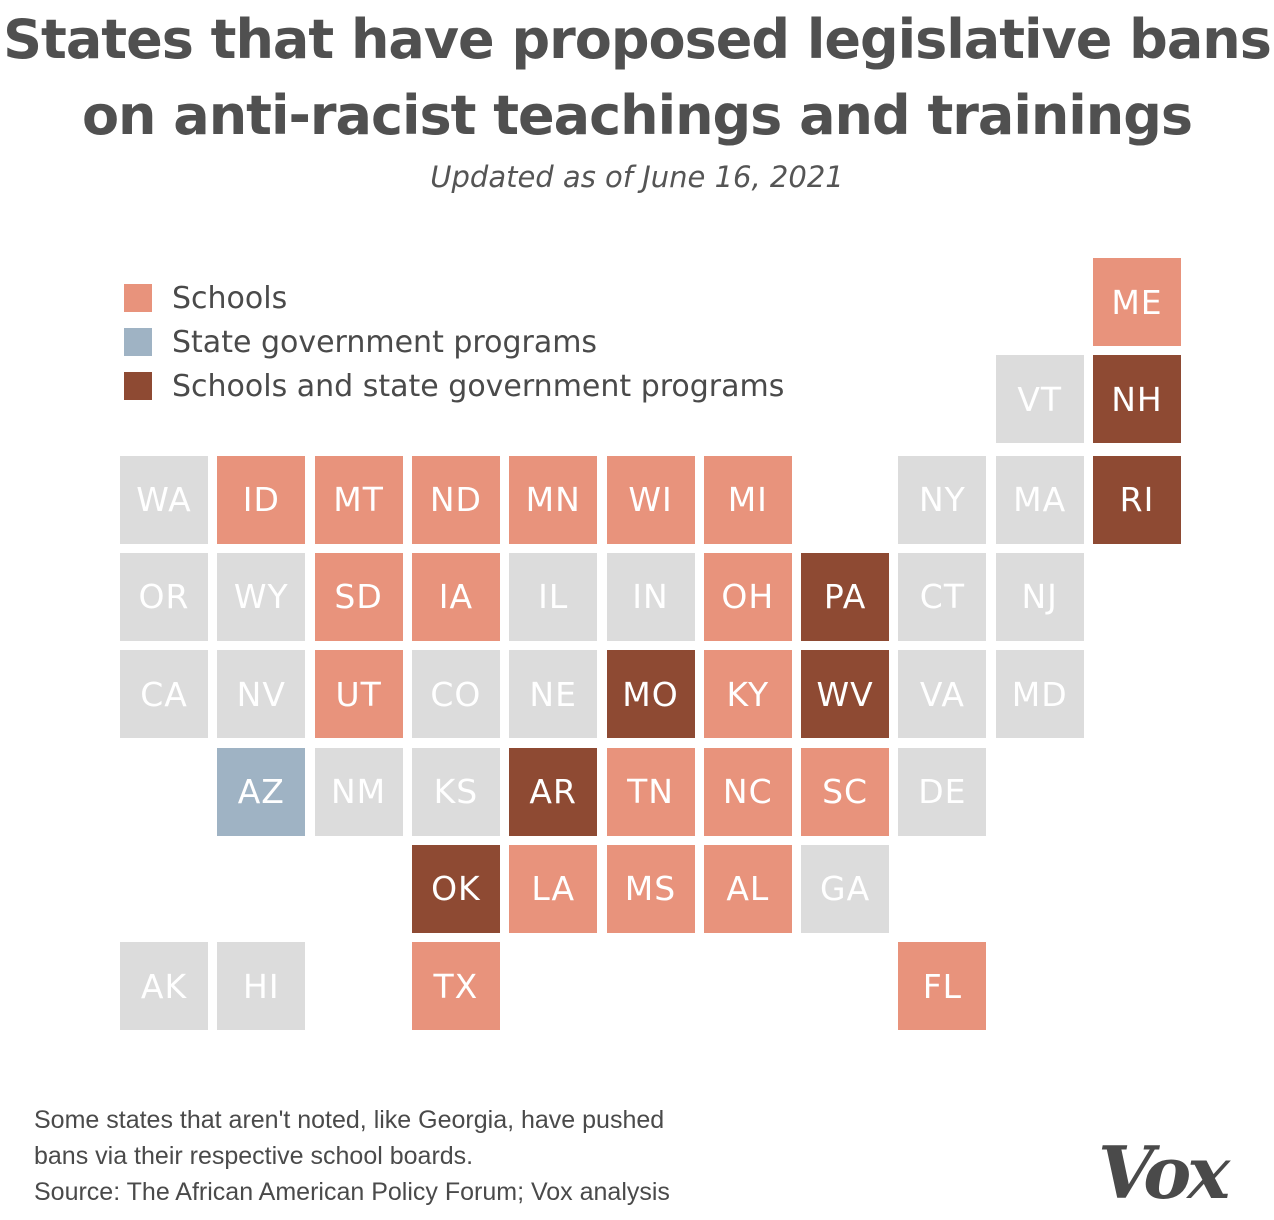  I want to click on state-tile-me: ME, so click(1137, 302).